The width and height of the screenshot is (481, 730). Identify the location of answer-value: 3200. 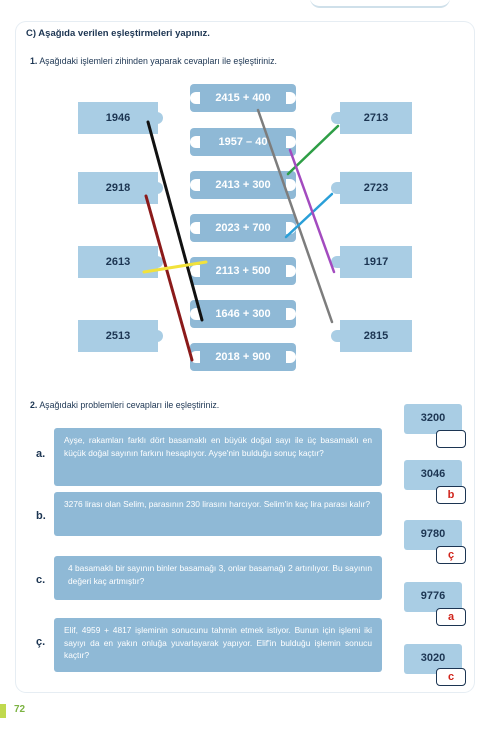
(433, 418).